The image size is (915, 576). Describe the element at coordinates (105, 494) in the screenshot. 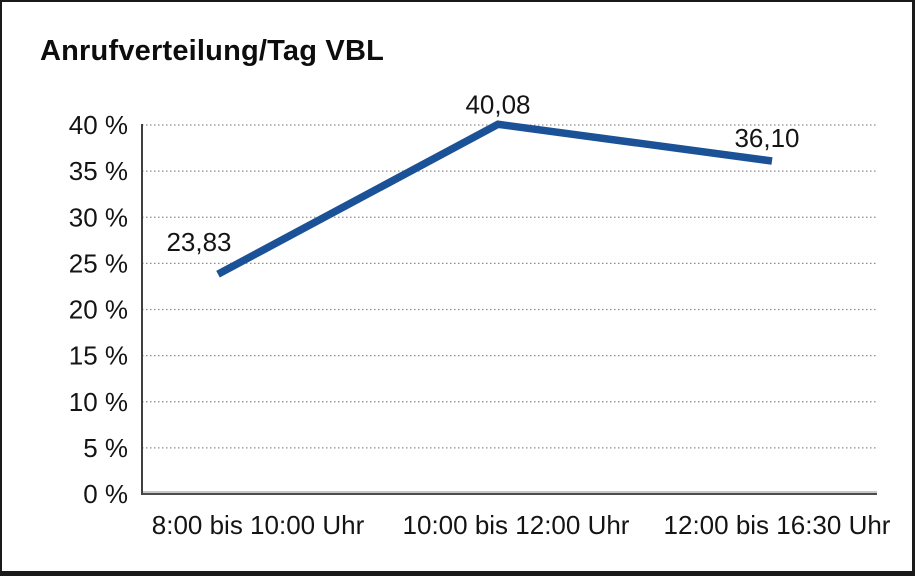

I see `y-tick-label: 0 %` at that location.